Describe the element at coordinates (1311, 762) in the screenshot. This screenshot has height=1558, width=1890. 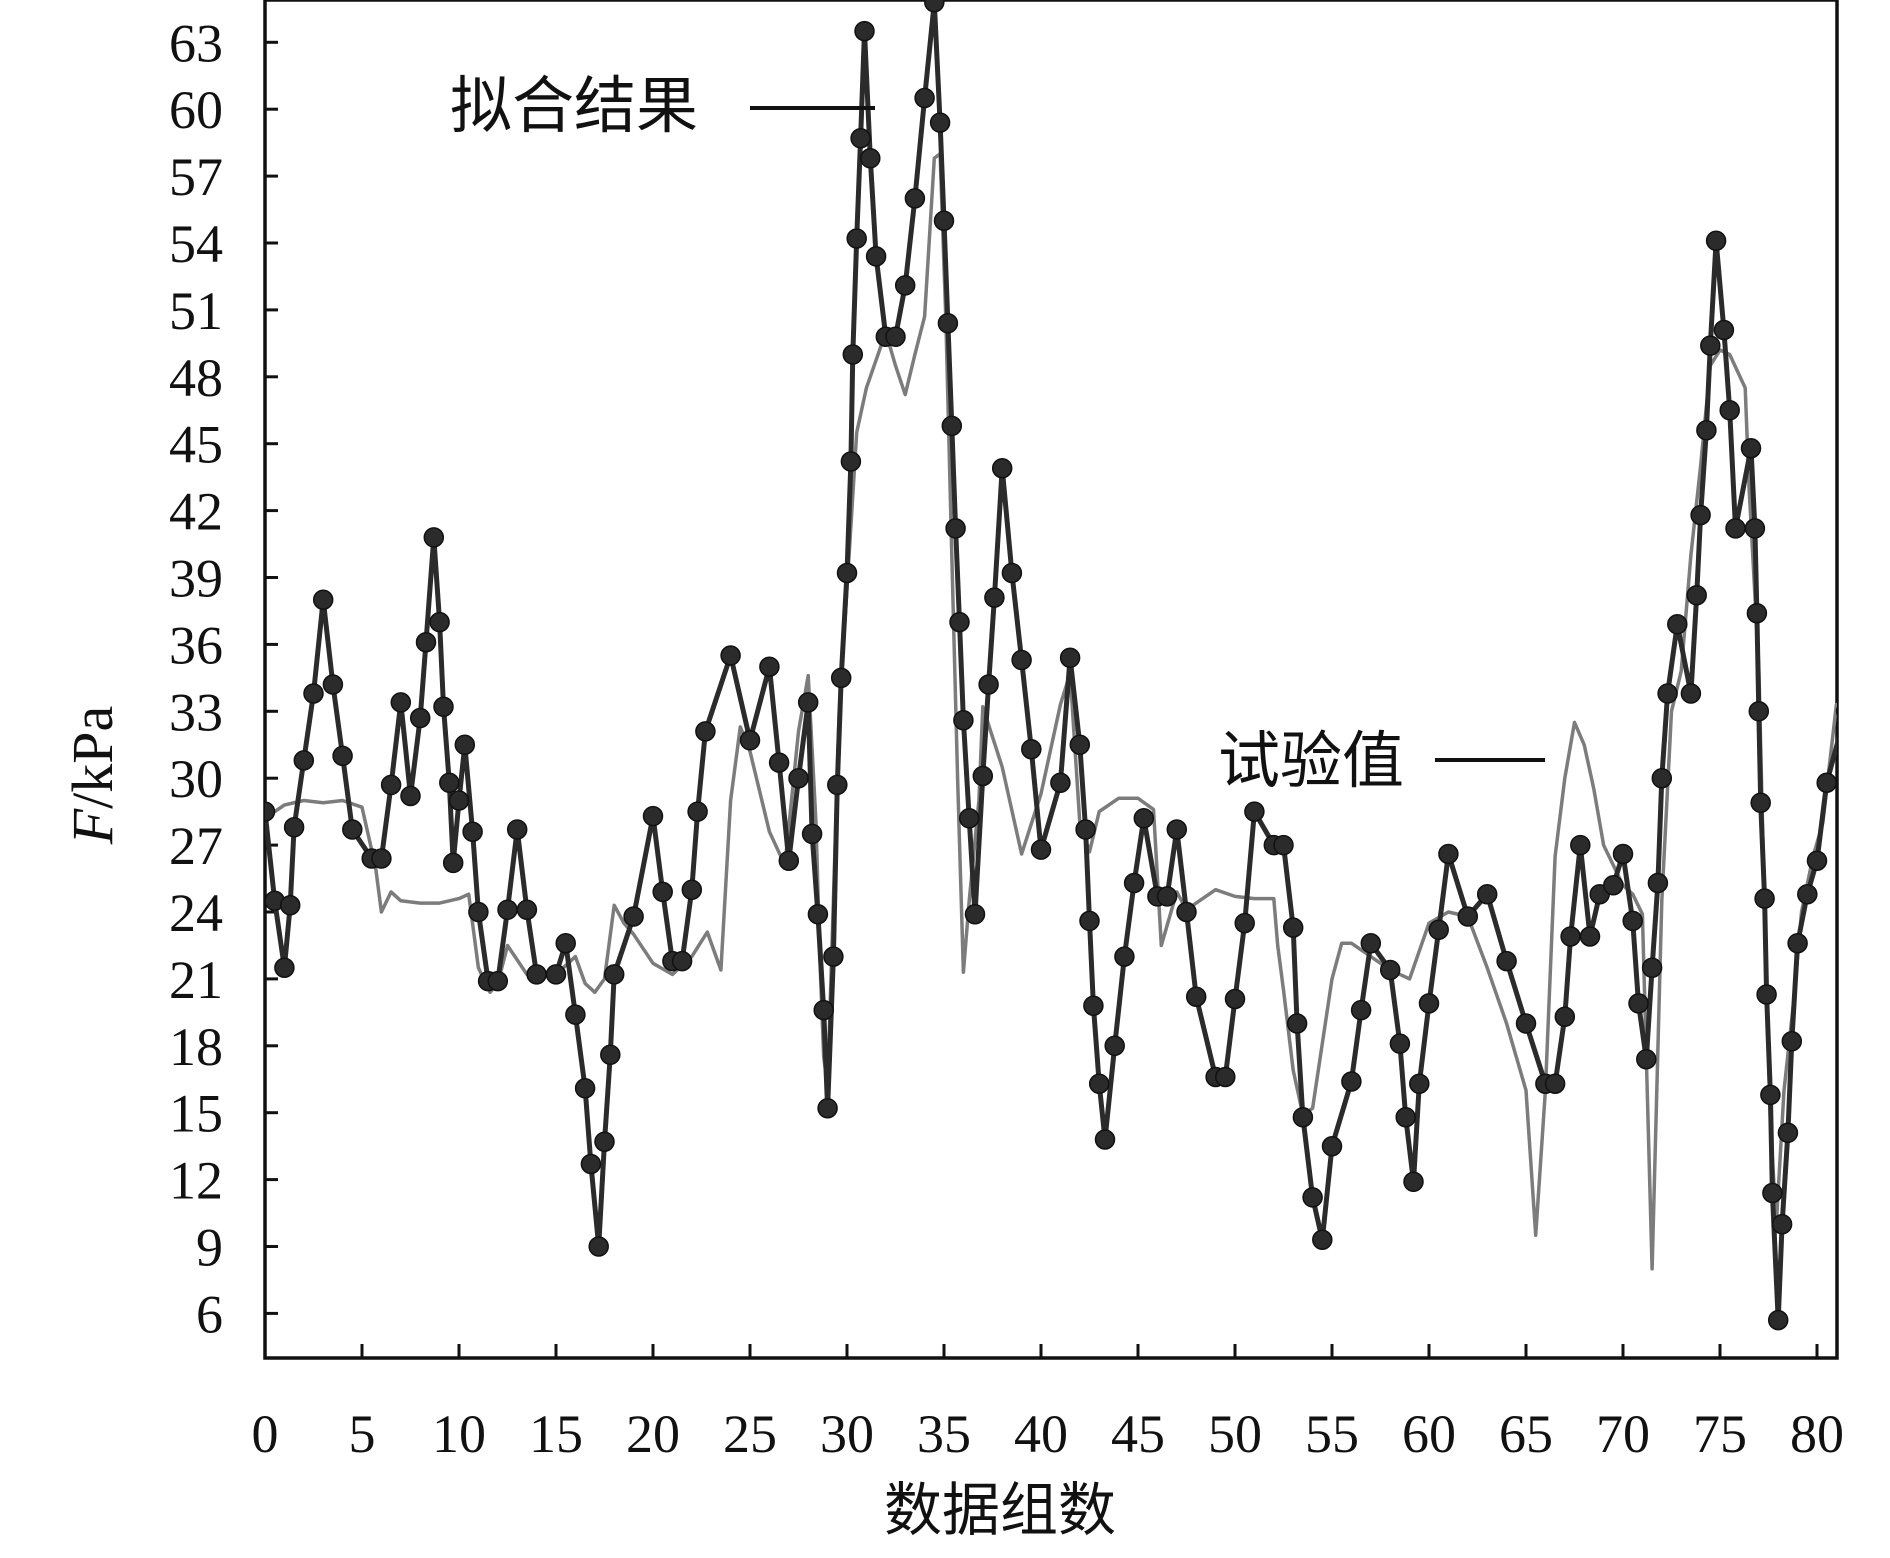
I see `annotation-test-label: 试验值` at that location.